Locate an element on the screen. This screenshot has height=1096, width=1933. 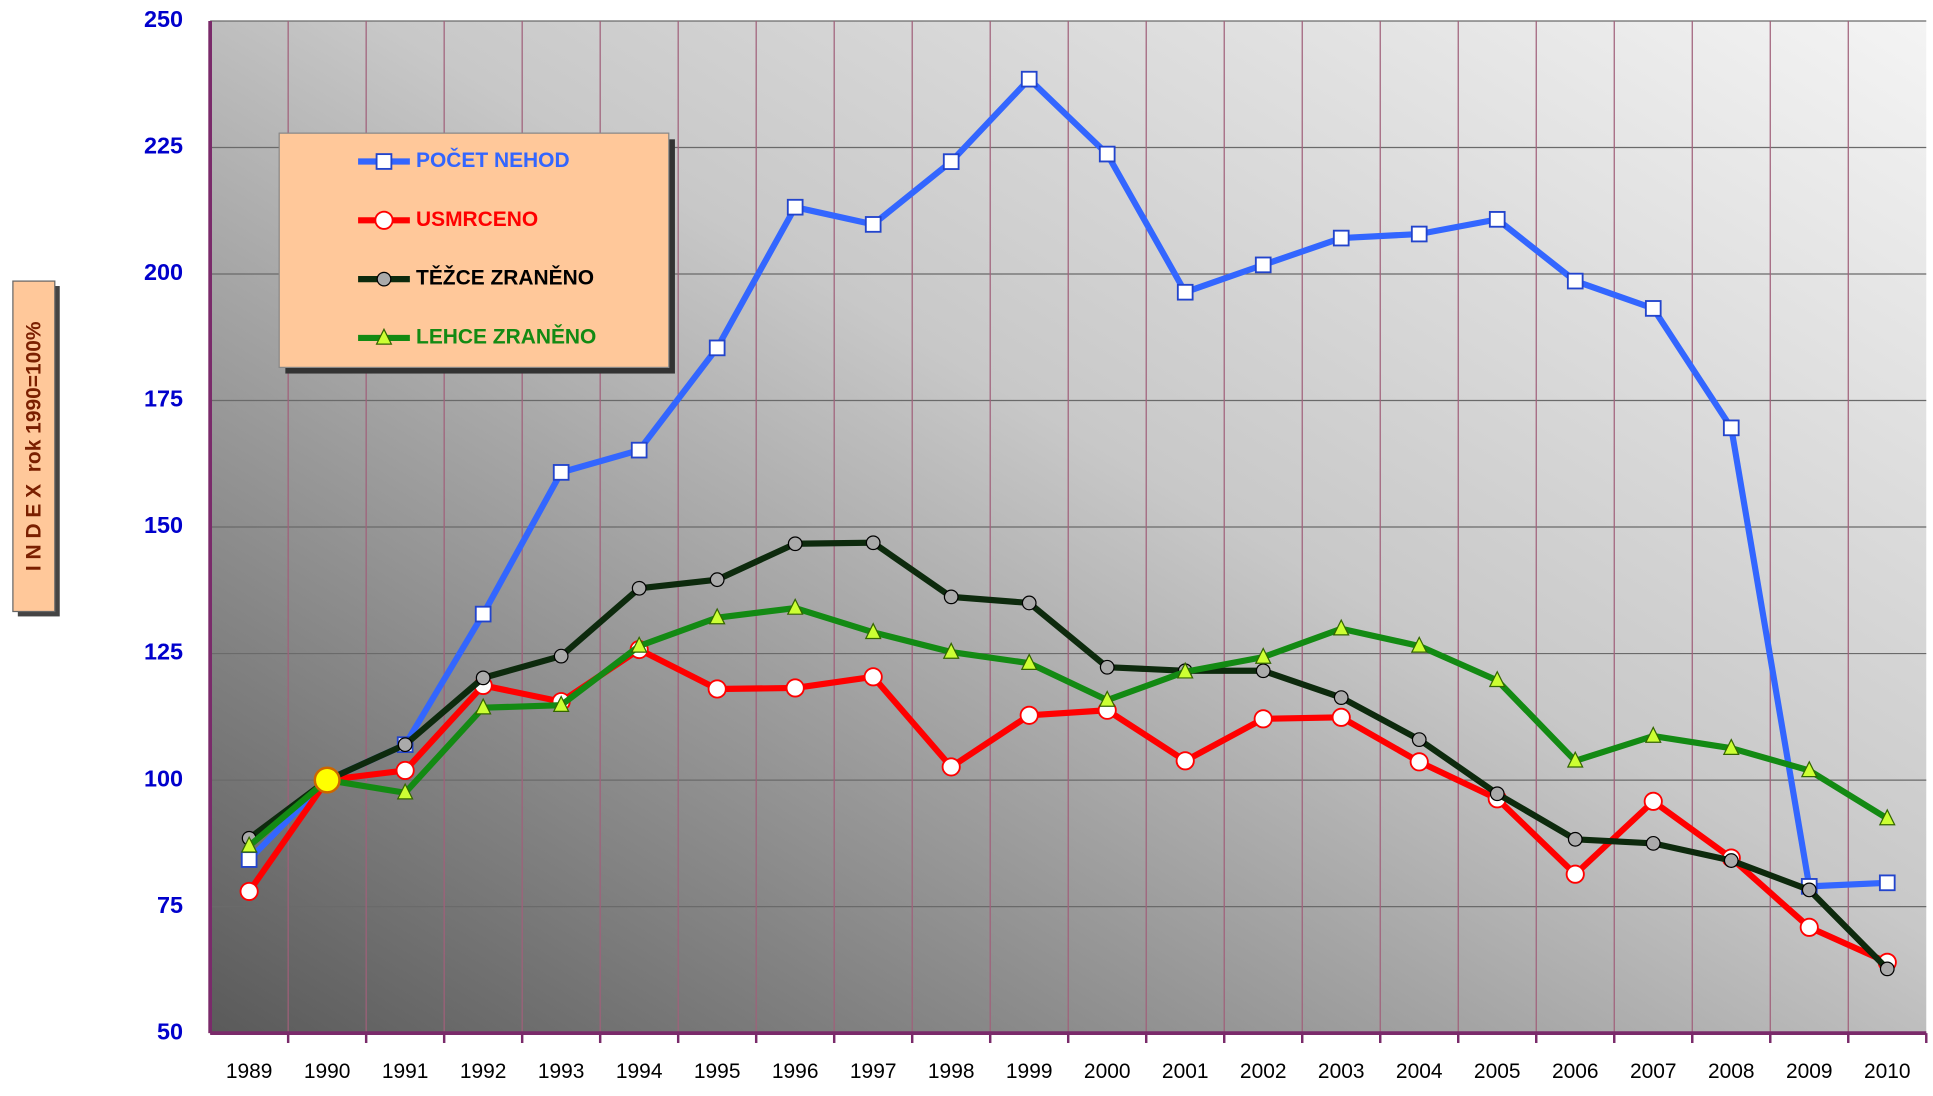
x-tick-label: 2005 is located at coordinates (1497, 1071).